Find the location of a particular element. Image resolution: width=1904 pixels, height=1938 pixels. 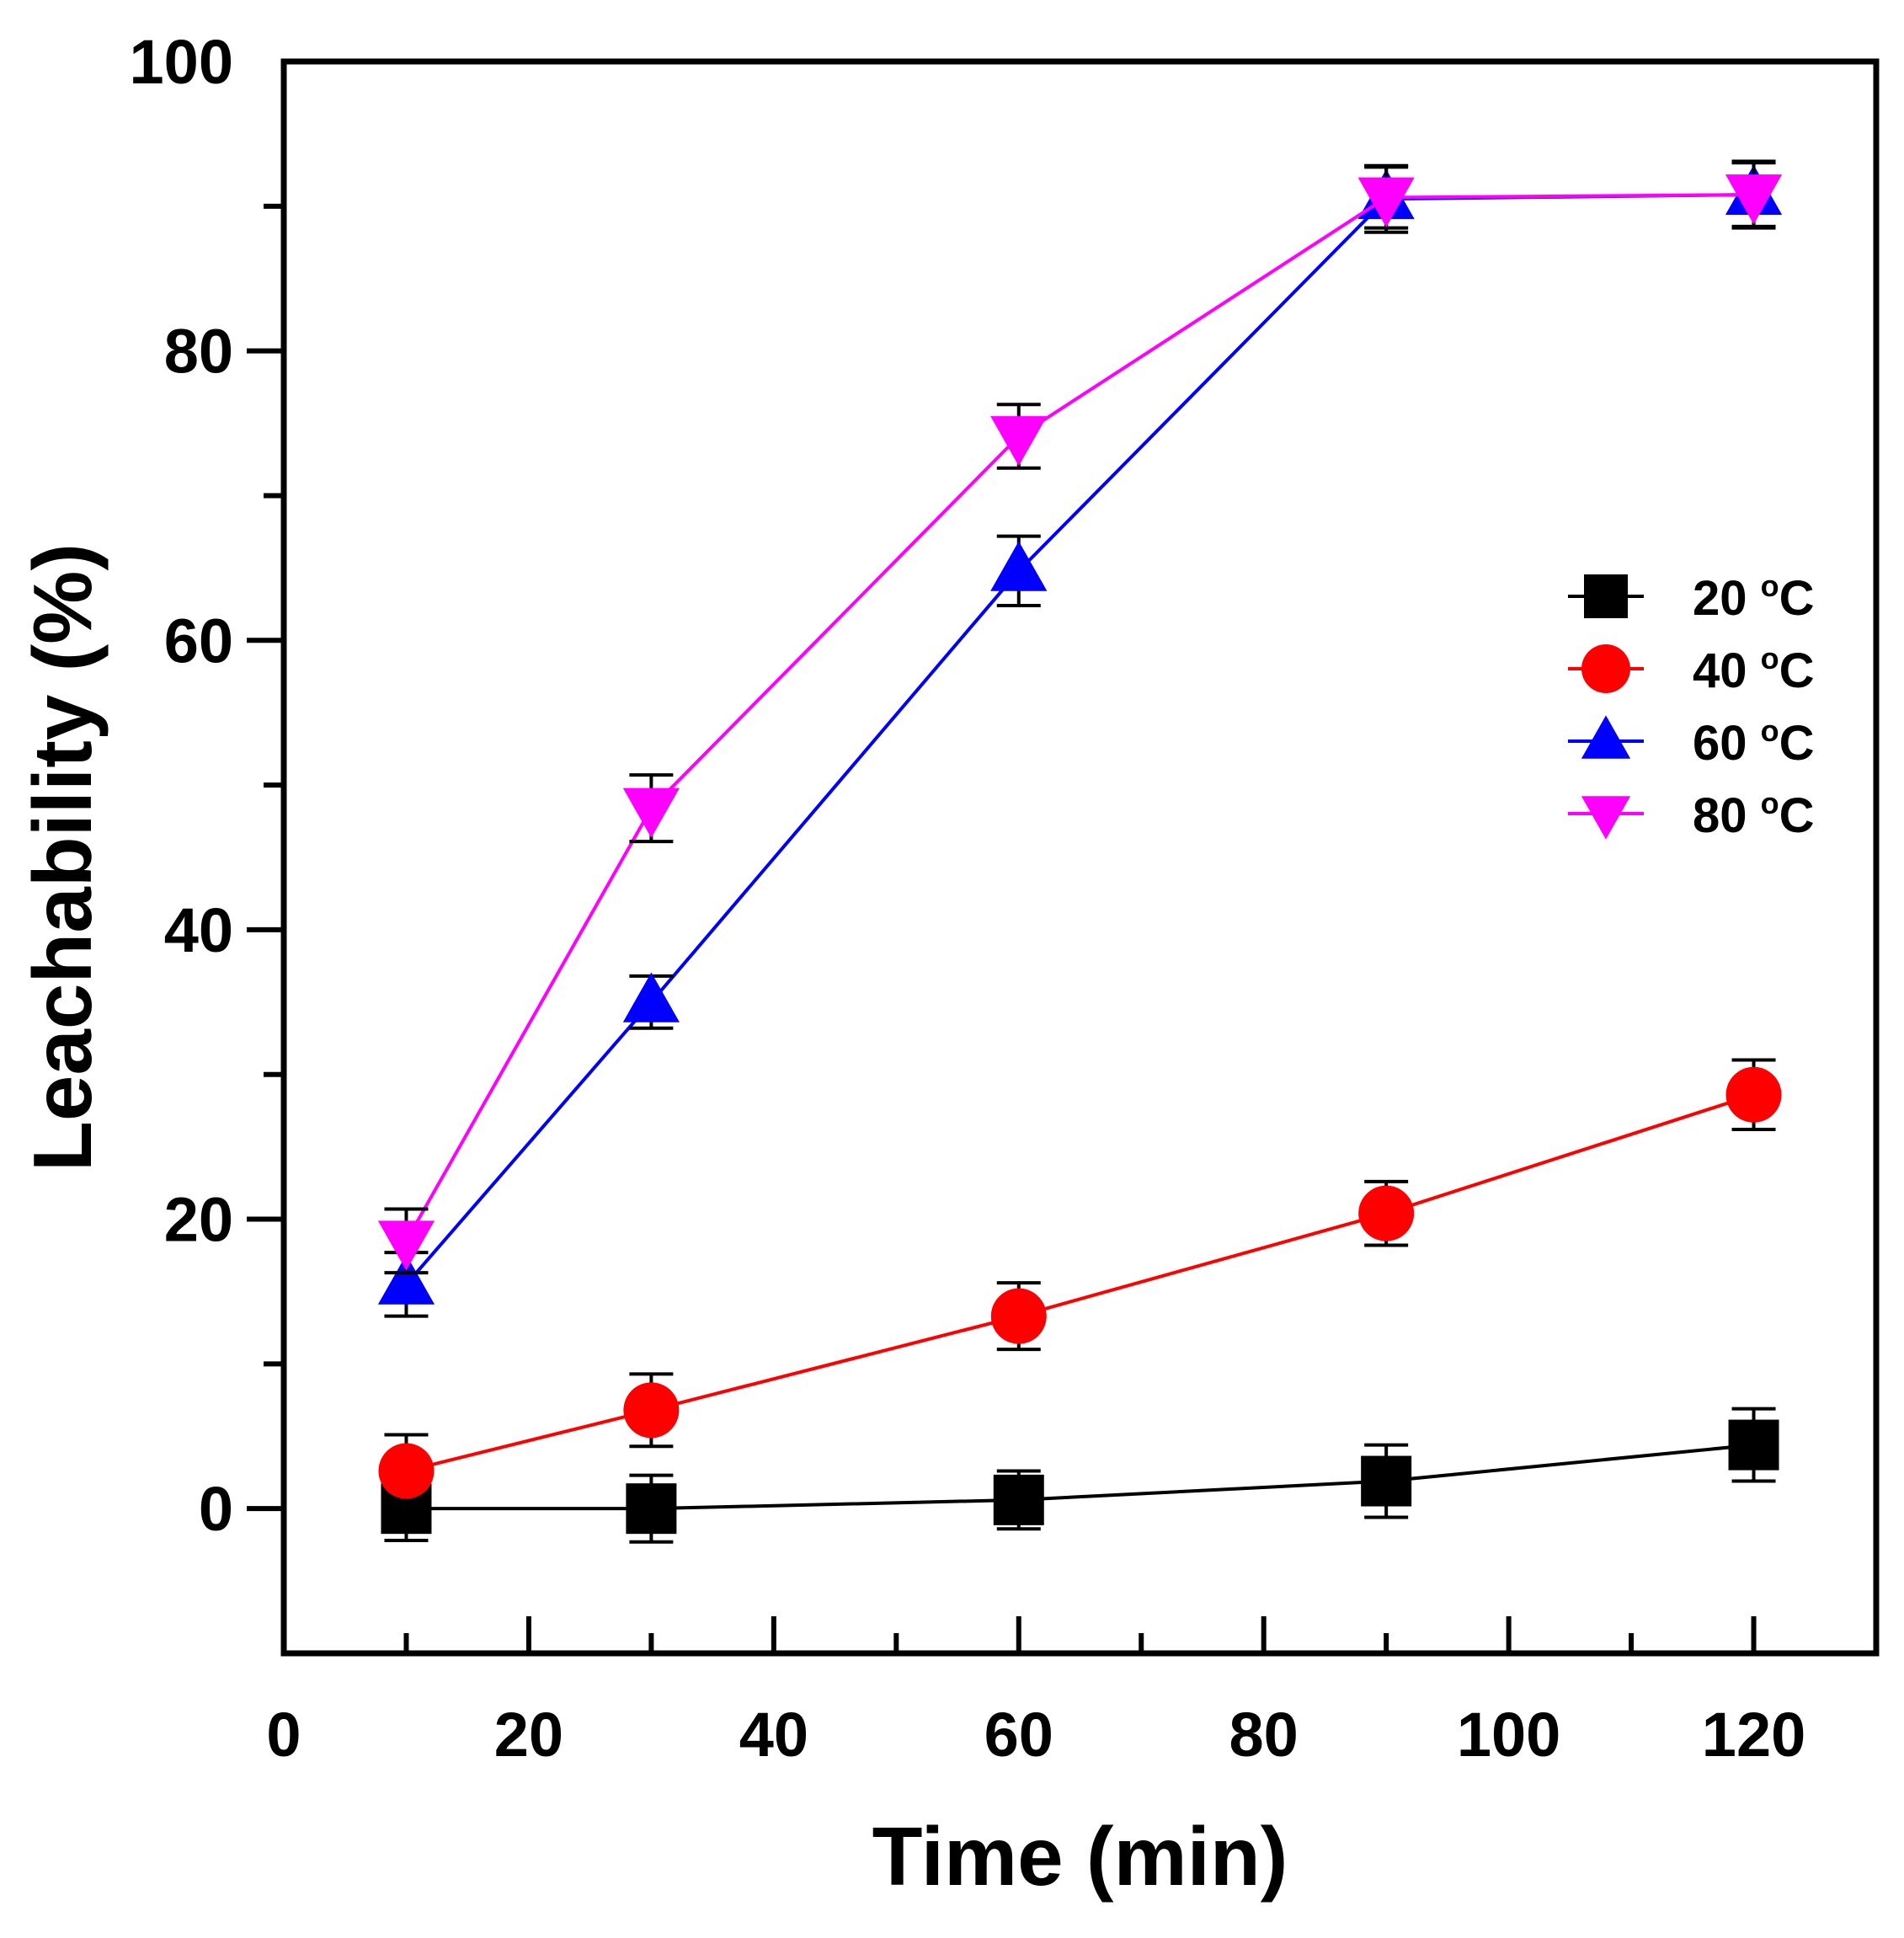

legend-label: 60 oC is located at coordinates (1754, 742).